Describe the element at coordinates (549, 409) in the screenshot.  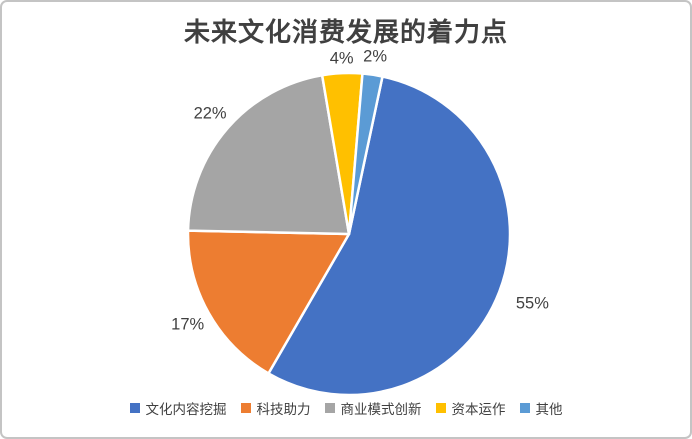
I see `legend-label: 其他` at that location.